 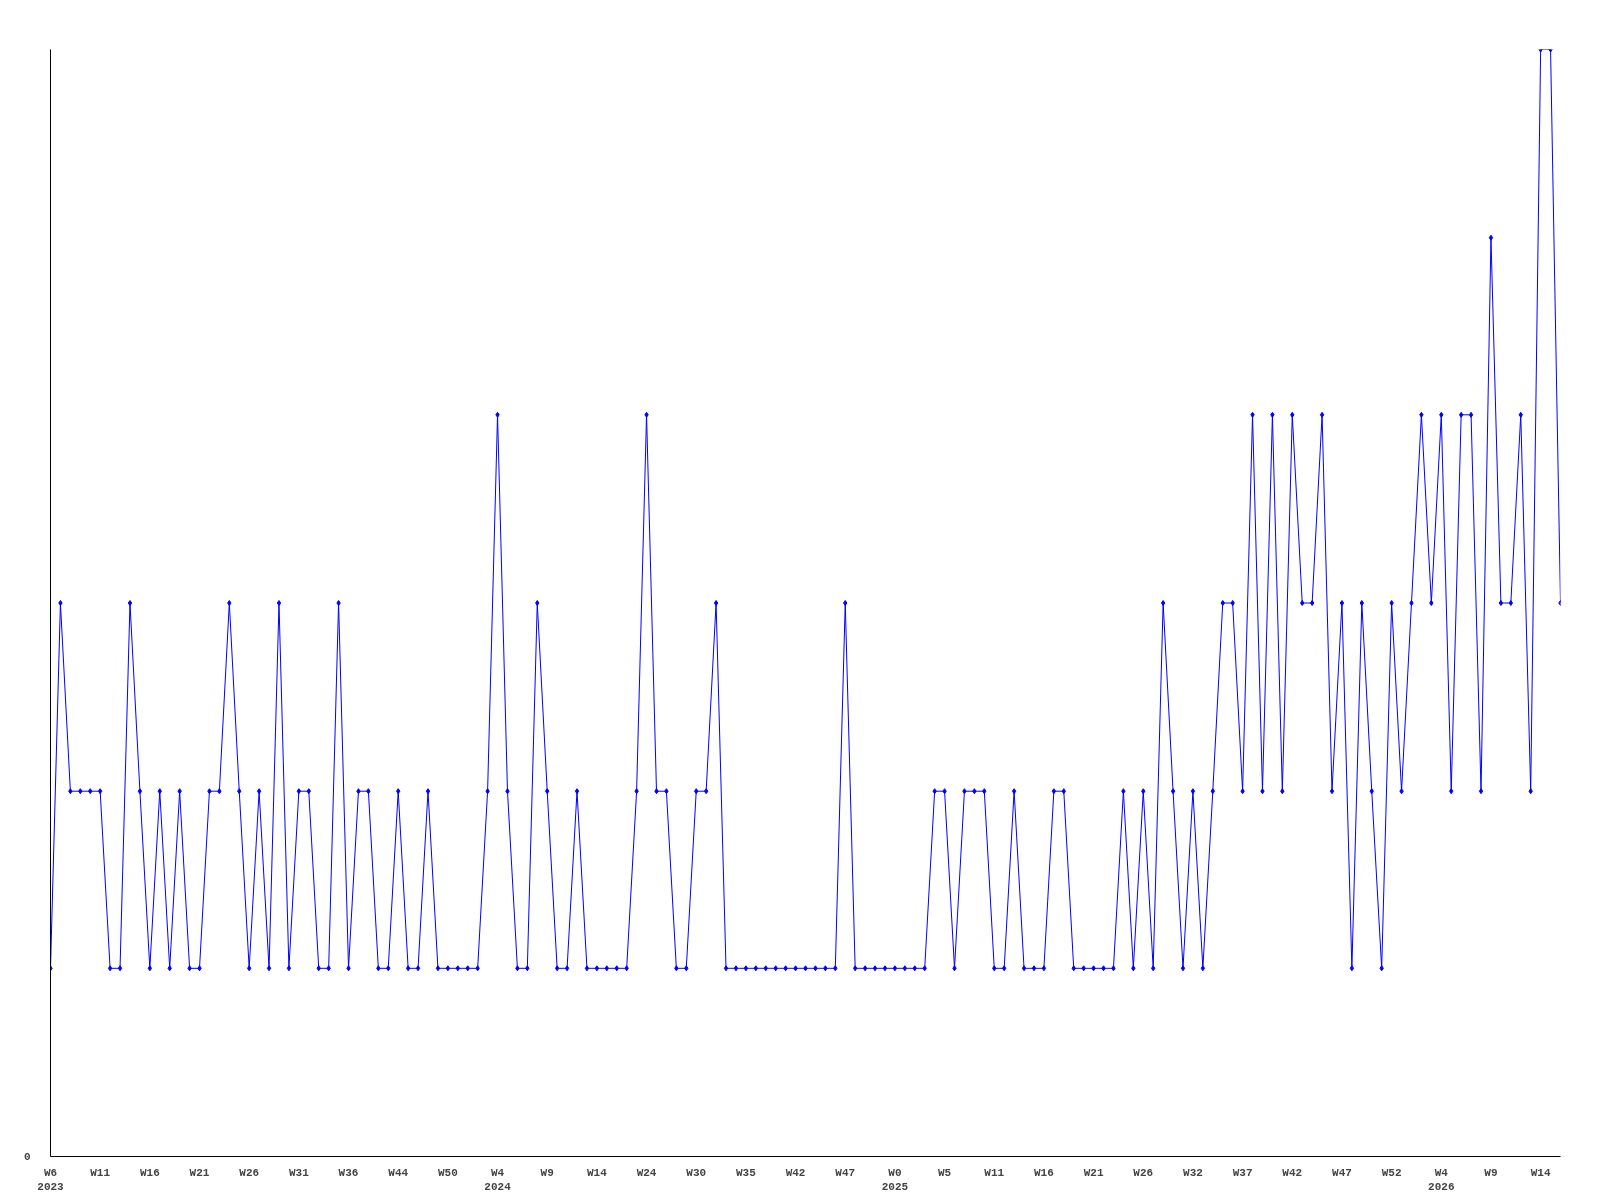 What do you see at coordinates (895, 1179) in the screenshot?
I see `x-tick-label: W0 2025` at bounding box center [895, 1179].